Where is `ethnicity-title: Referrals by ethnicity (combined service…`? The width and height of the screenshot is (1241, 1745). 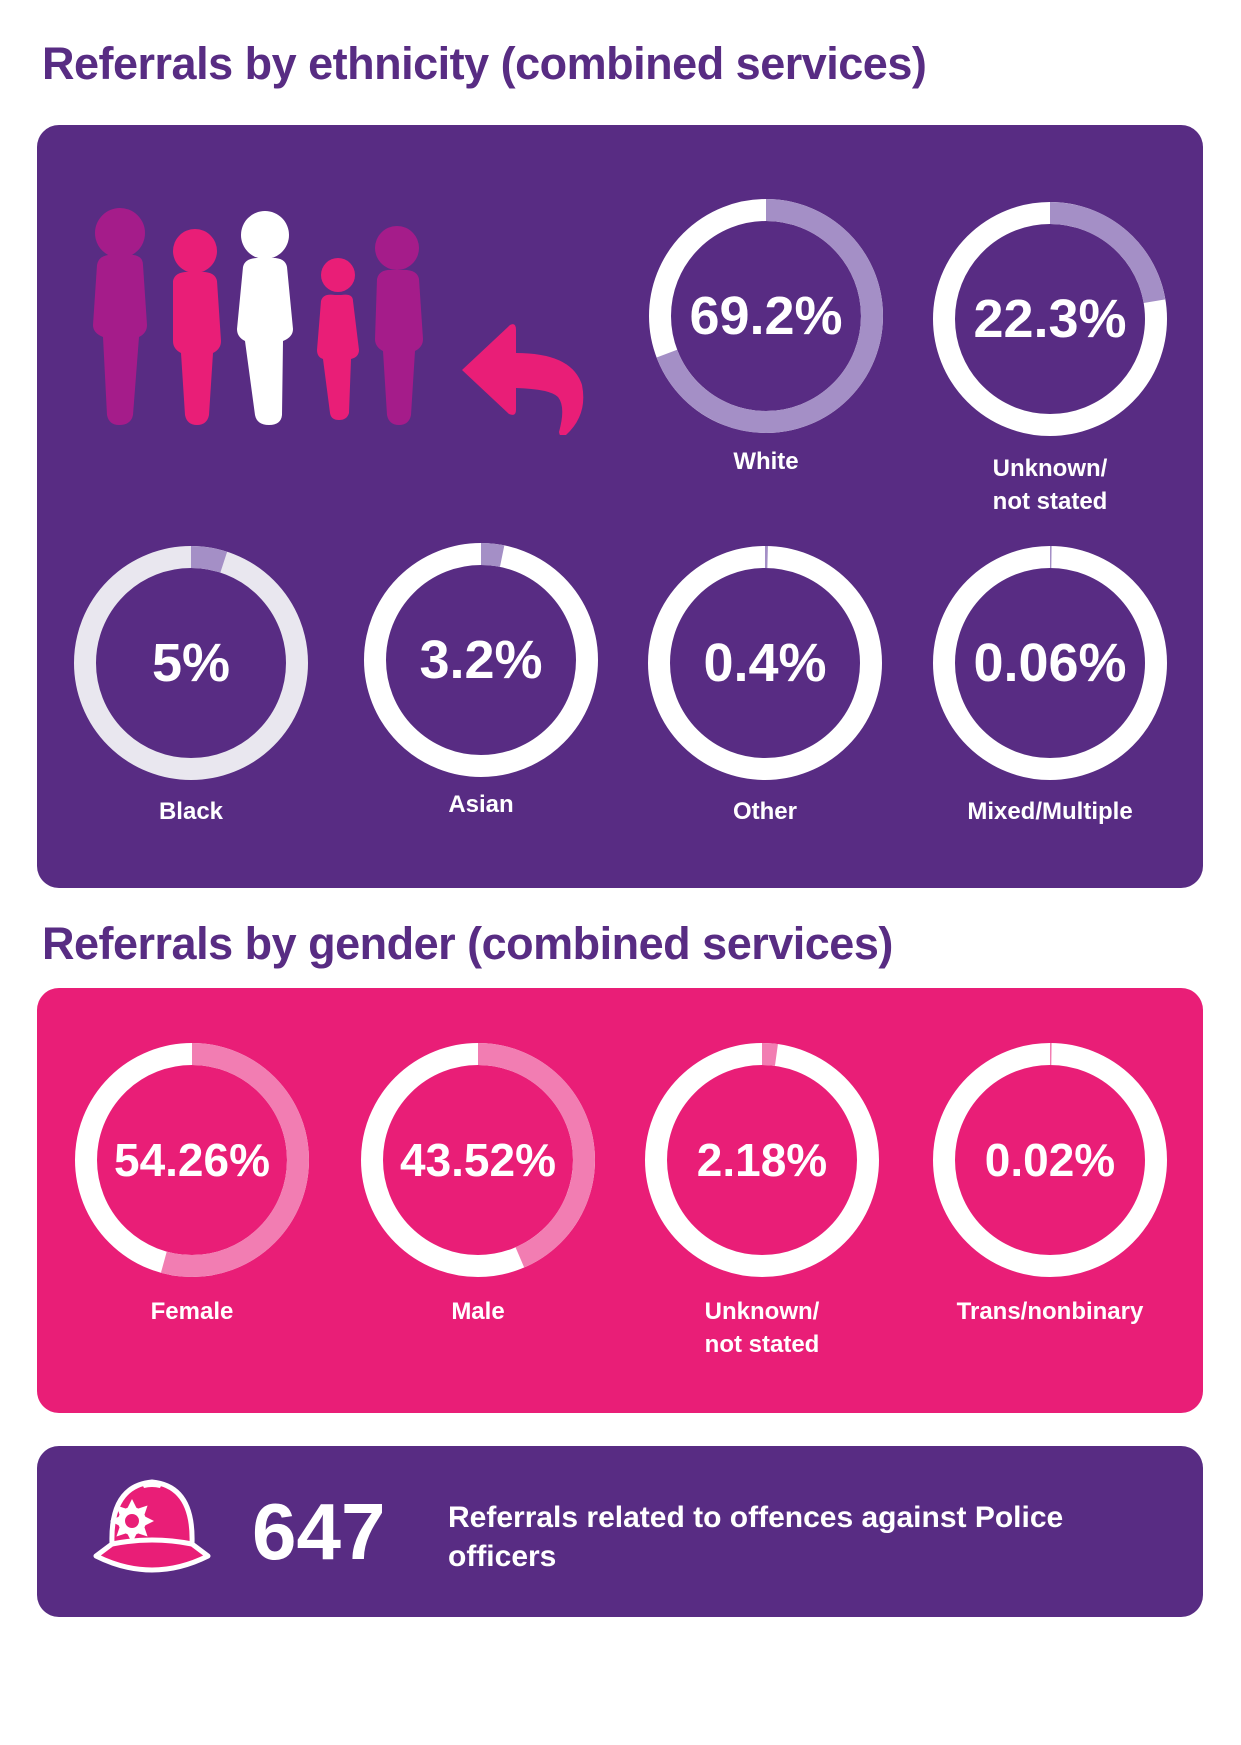
ethnicity-title: Referrals by ethnicity (combined service… is located at coordinates (484, 63).